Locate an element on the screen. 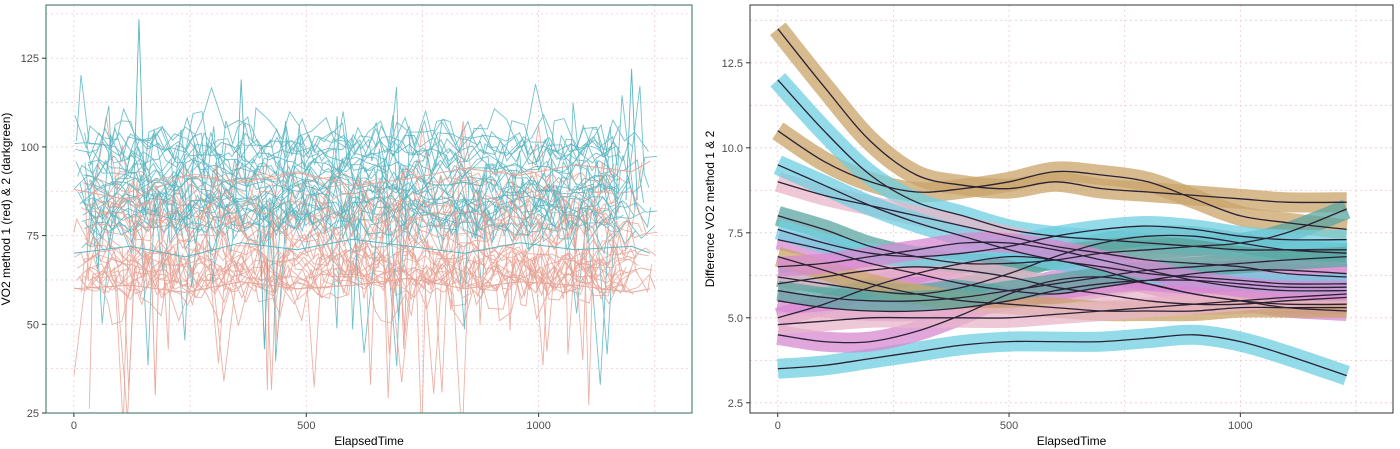 This screenshot has width=1400, height=449. right-y-tick-label: 12.5 is located at coordinates (732, 64).